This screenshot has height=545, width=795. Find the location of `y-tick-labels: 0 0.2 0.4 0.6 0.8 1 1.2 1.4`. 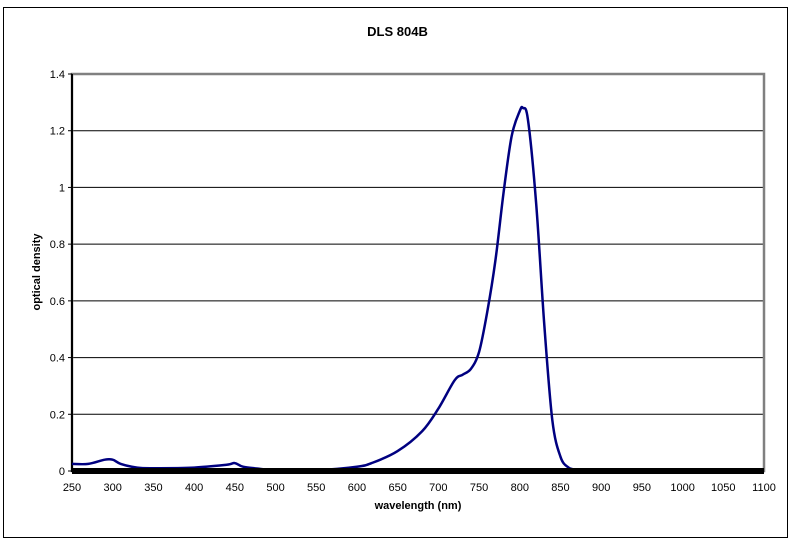

y-tick-labels: 0 0.2 0.4 0.6 0.8 1 1.2 1.4 is located at coordinates (61, 273).